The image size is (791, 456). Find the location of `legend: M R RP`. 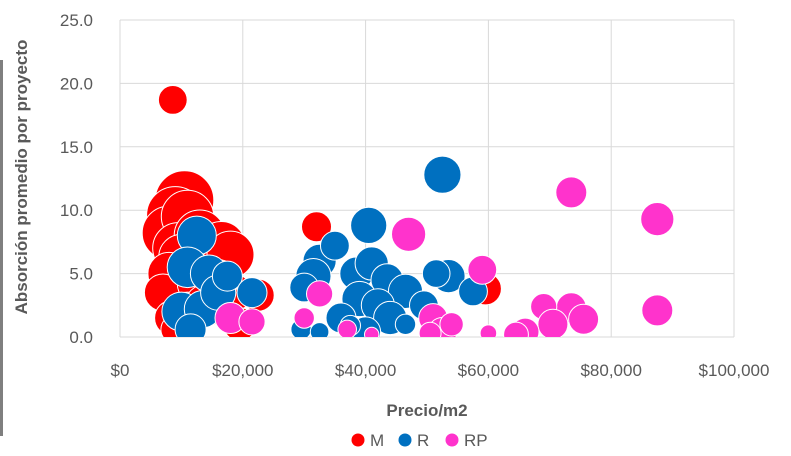

legend: M R RP is located at coordinates (419, 440).